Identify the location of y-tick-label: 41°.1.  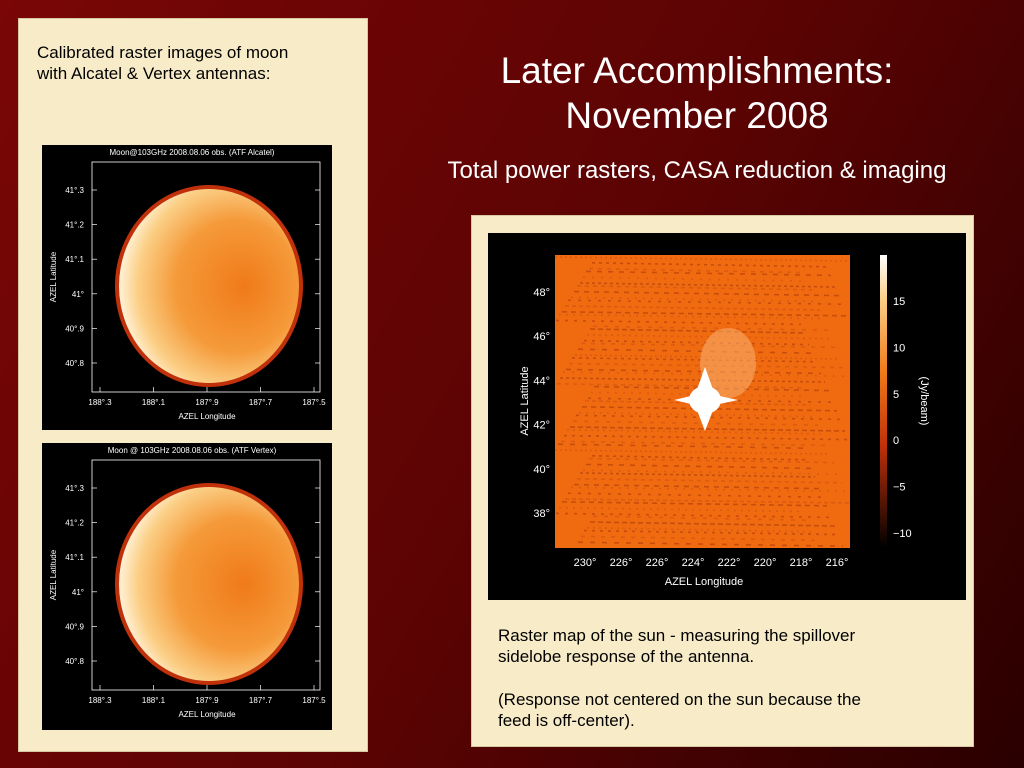
(74, 557).